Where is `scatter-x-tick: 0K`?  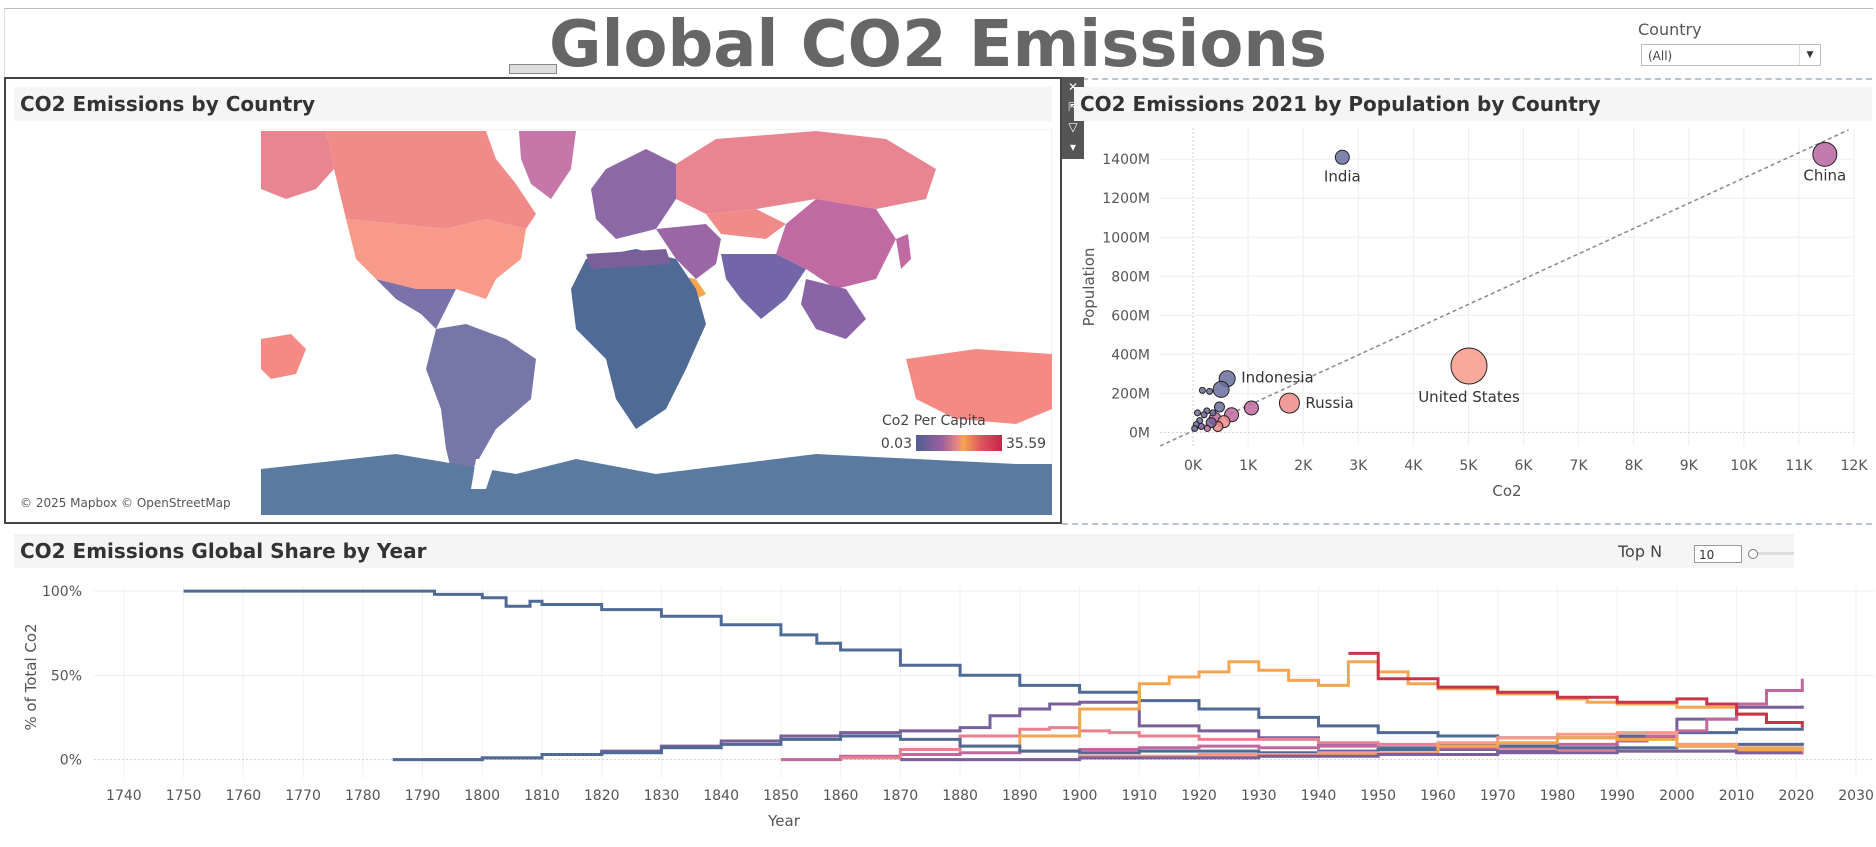 scatter-x-tick: 0K is located at coordinates (1193, 466).